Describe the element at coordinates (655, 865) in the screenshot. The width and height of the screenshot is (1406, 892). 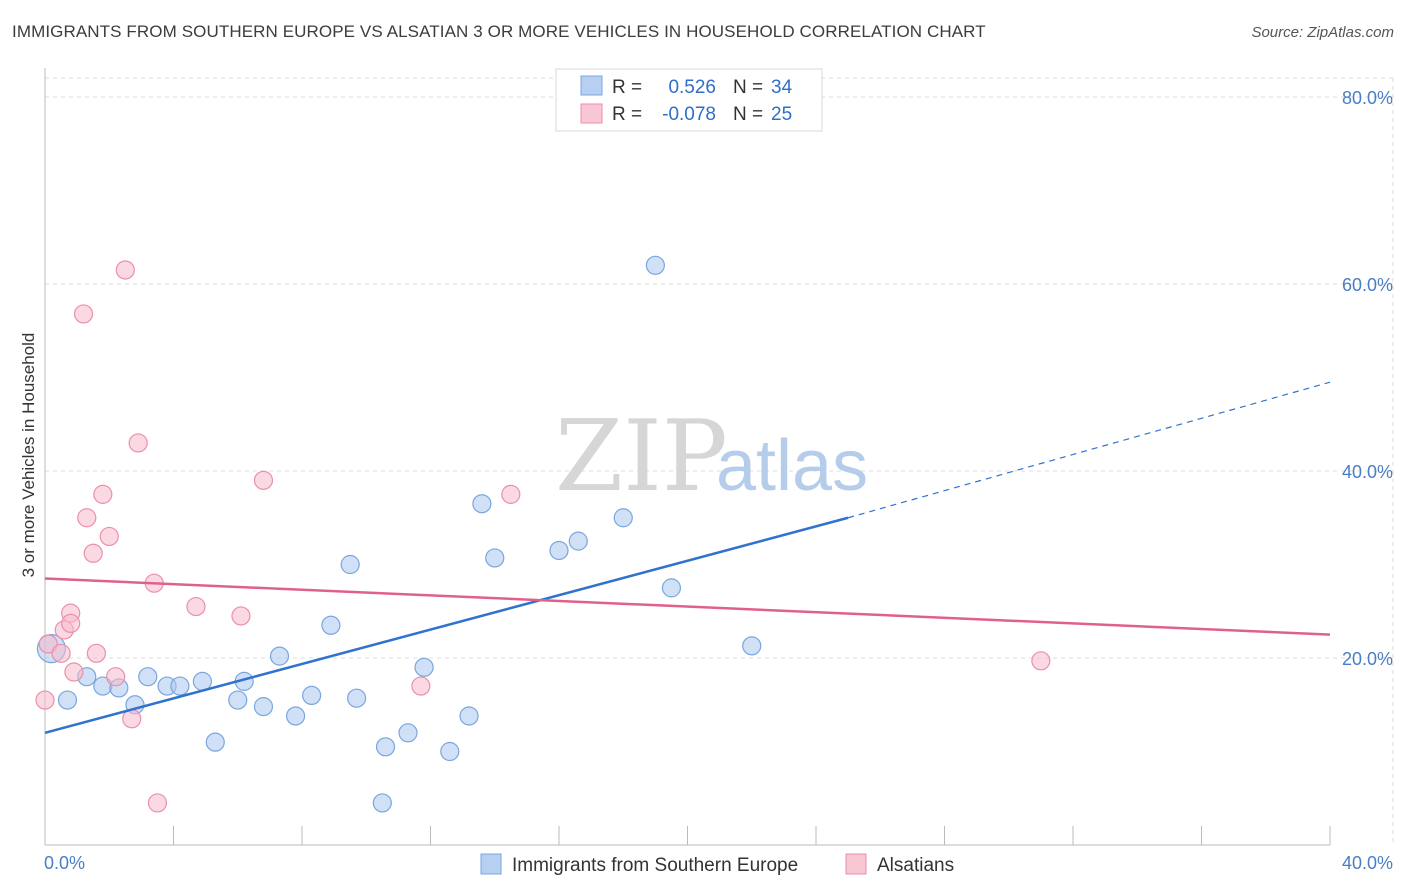
I see `series-label-1: Immigrants from Southern Europe` at that location.